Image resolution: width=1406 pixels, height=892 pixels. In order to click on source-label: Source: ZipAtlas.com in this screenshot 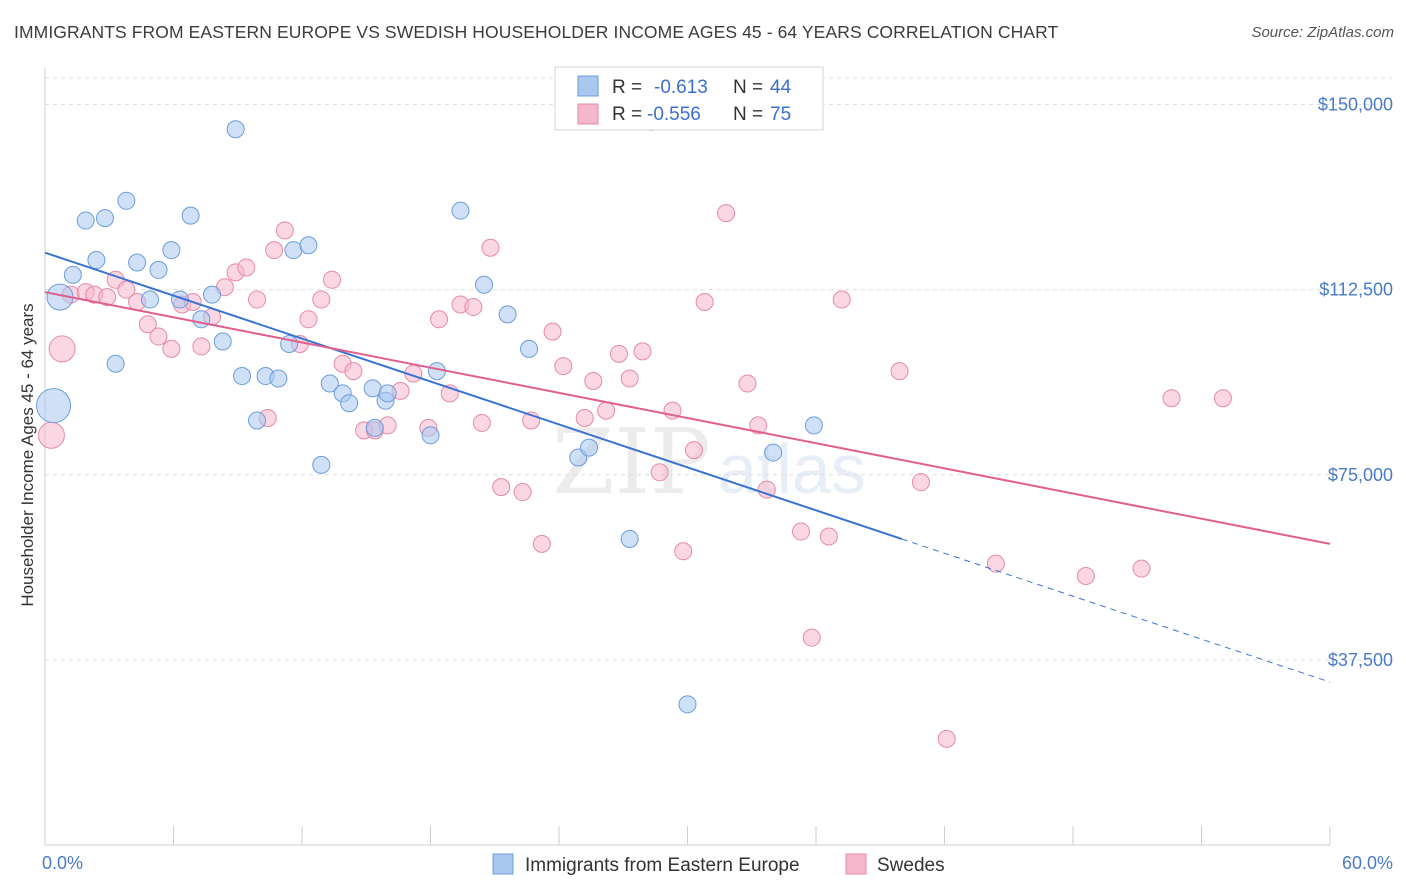, I will do `click(1322, 32)`.